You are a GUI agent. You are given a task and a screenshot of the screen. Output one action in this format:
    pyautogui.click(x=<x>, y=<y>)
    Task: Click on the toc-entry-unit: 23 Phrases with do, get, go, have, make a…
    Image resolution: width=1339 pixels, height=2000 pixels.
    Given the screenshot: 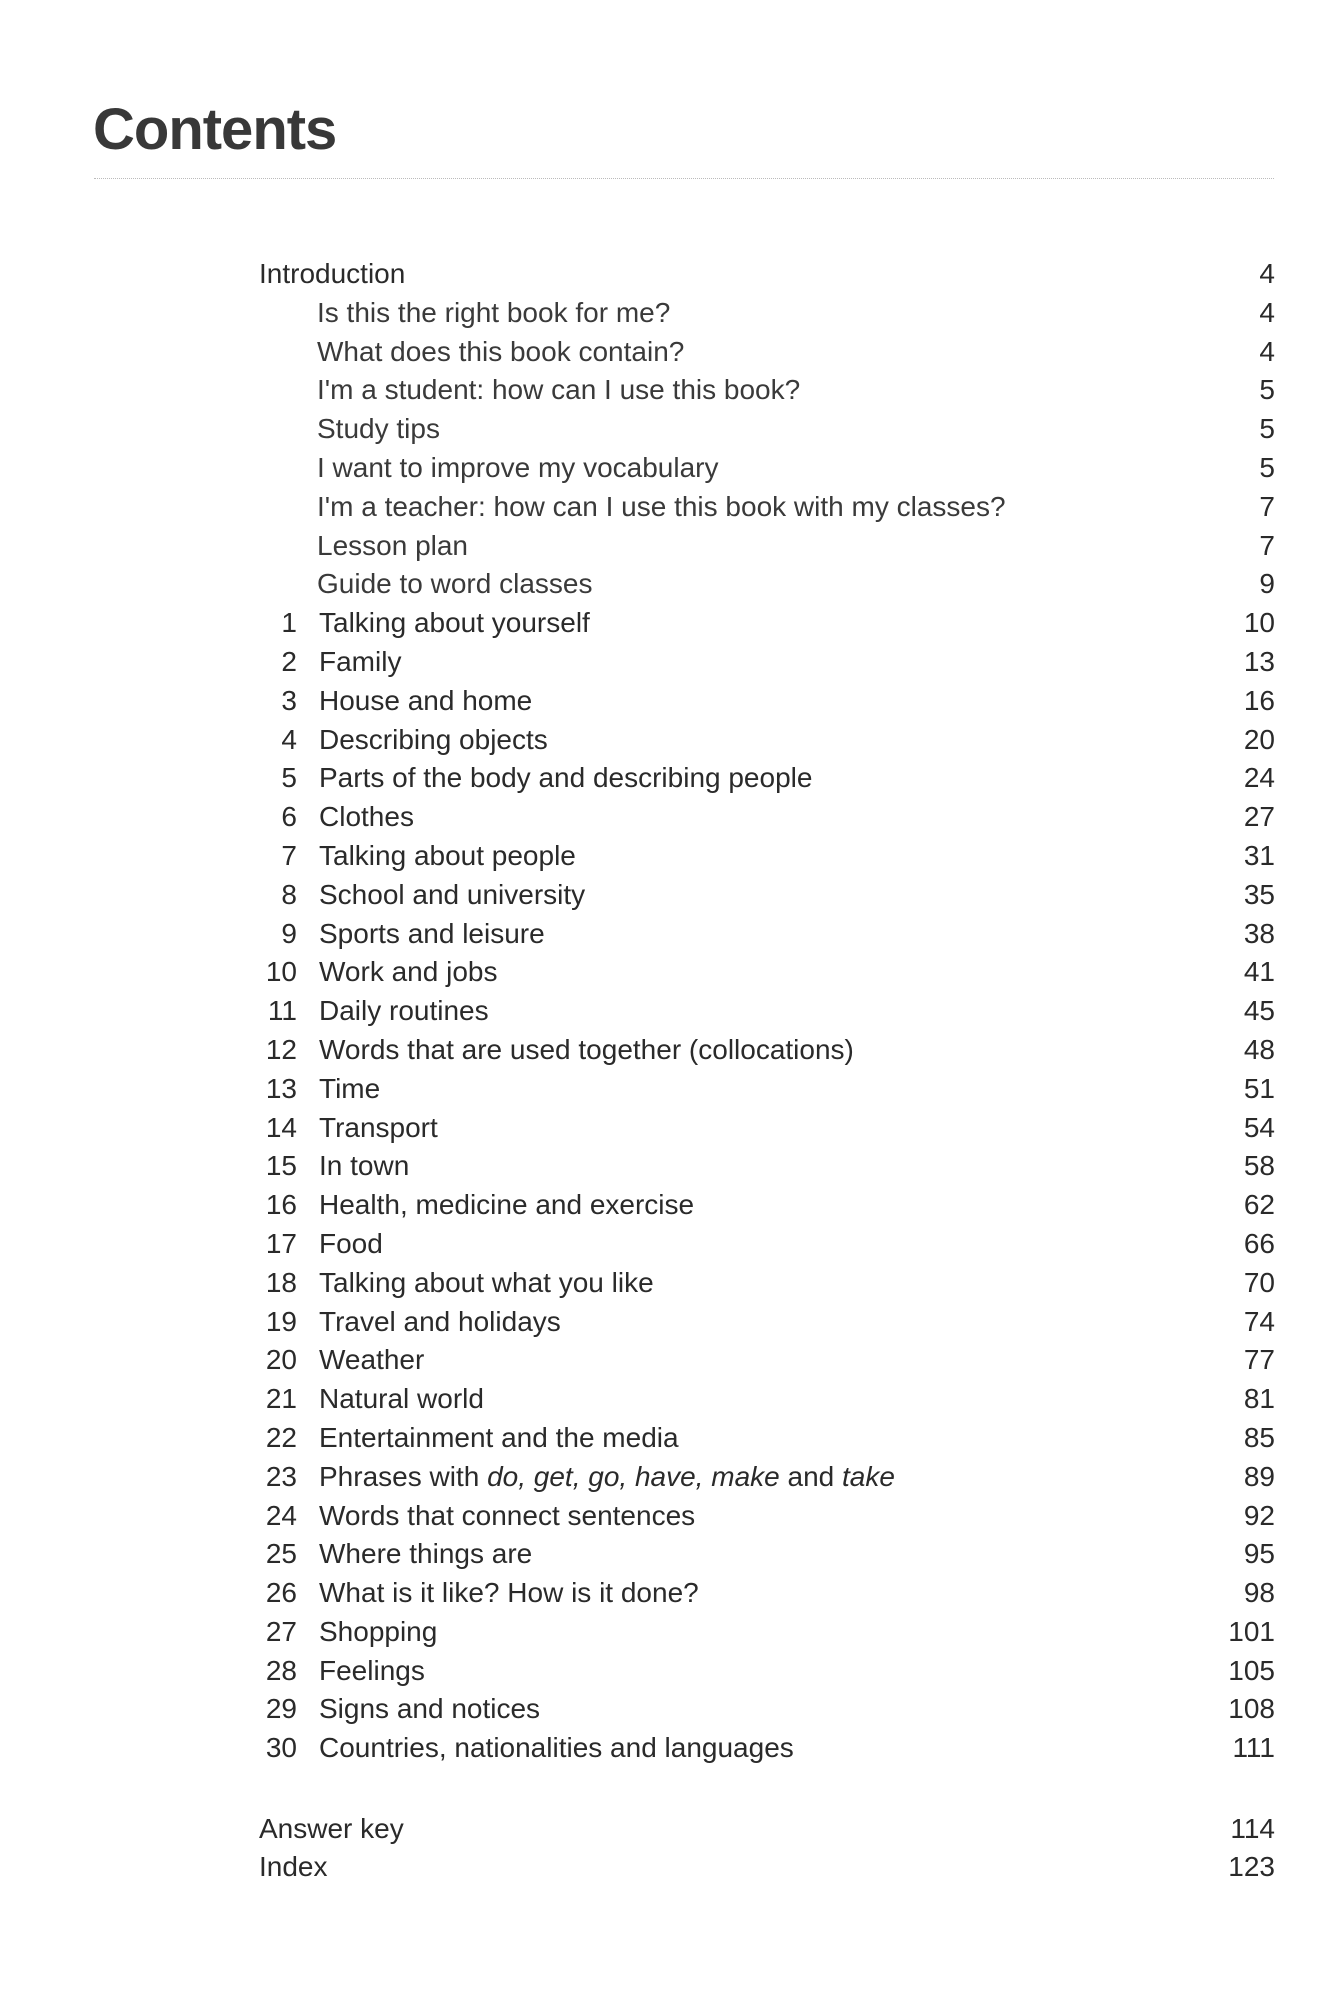 What is the action you would take?
    pyautogui.click(x=767, y=1477)
    